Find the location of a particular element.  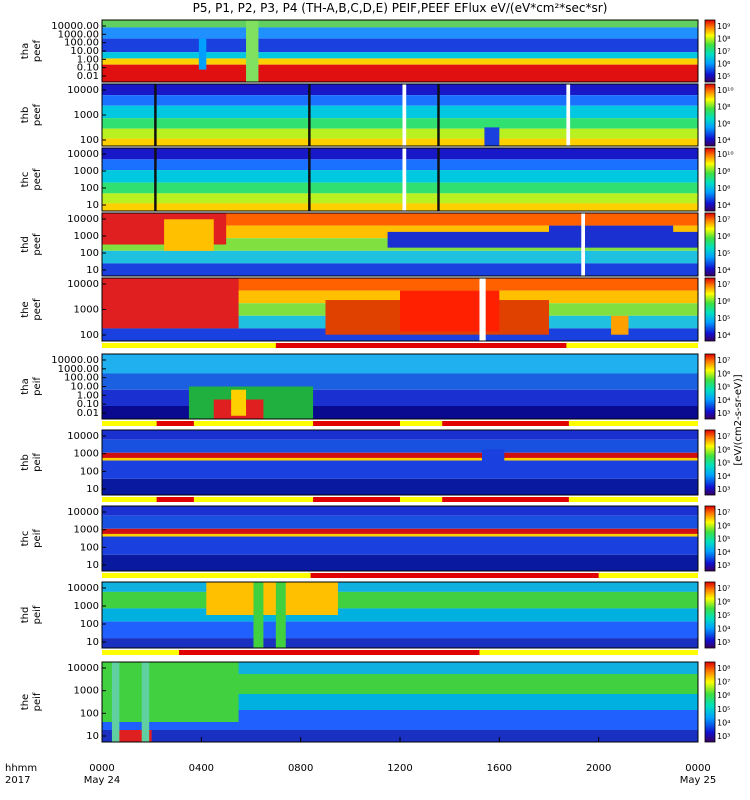

colorbar-tick-label: 10⁹ is located at coordinates (723, 26).